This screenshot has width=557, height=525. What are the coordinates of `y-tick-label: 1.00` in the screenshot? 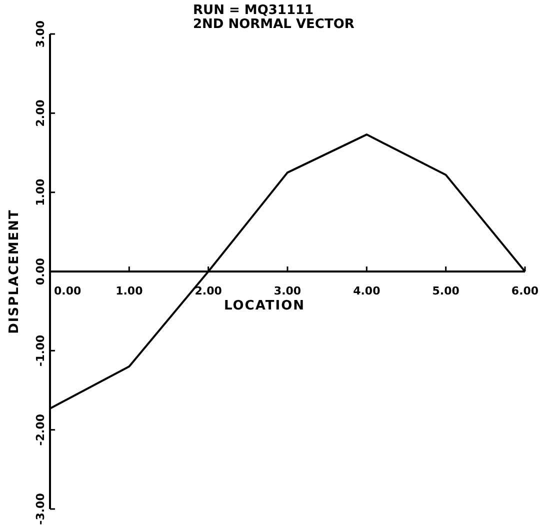 It's located at (40, 192).